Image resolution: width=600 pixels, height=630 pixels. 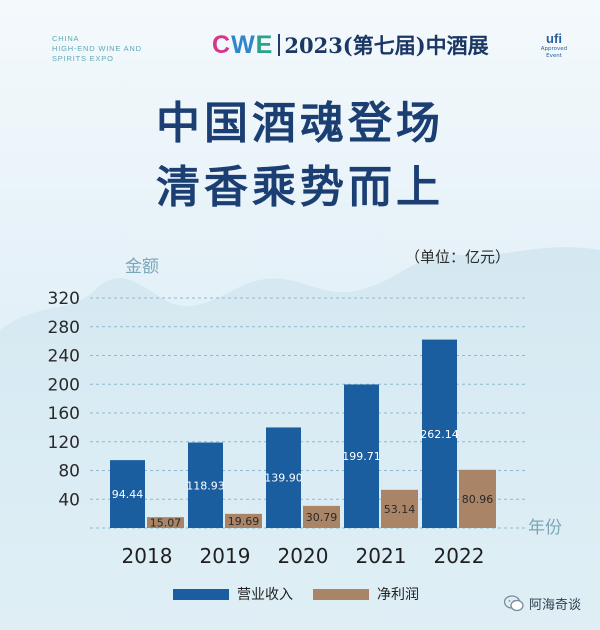 What do you see at coordinates (64, 357) in the screenshot?
I see `y-tick-label: 240` at bounding box center [64, 357].